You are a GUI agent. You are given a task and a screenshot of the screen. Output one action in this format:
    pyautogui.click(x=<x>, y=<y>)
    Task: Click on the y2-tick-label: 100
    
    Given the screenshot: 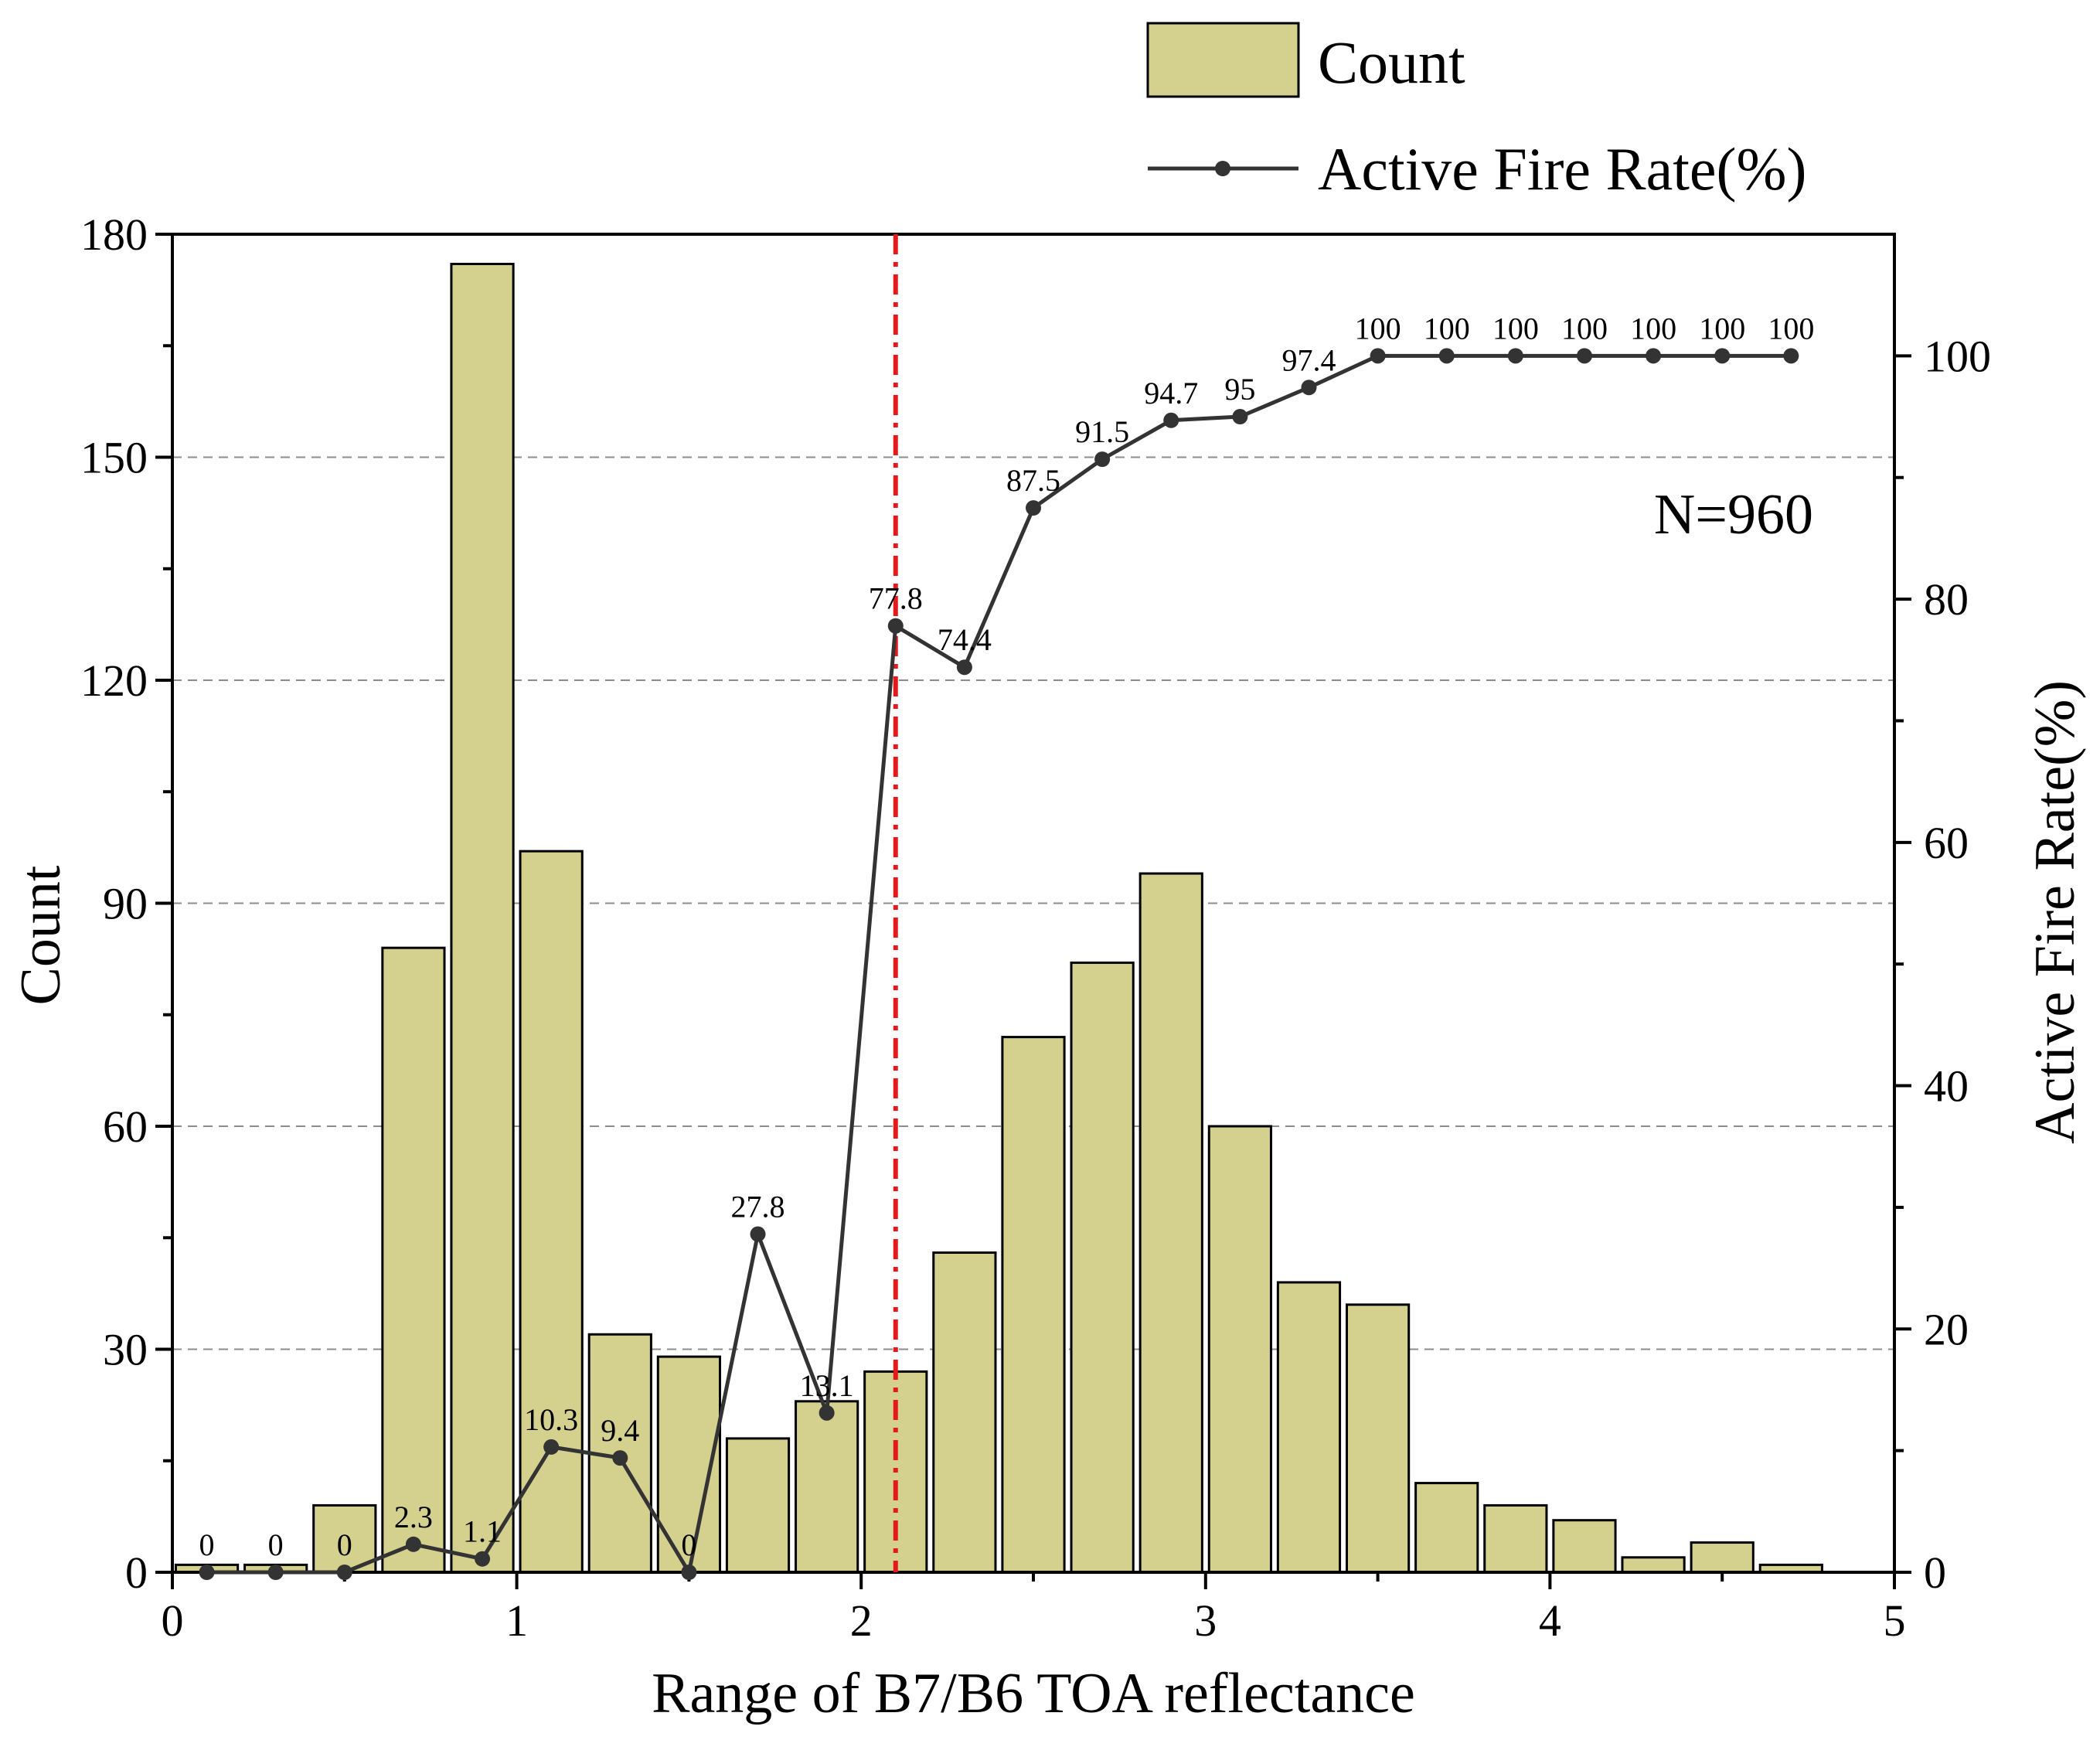 What is the action you would take?
    pyautogui.click(x=1957, y=356)
    